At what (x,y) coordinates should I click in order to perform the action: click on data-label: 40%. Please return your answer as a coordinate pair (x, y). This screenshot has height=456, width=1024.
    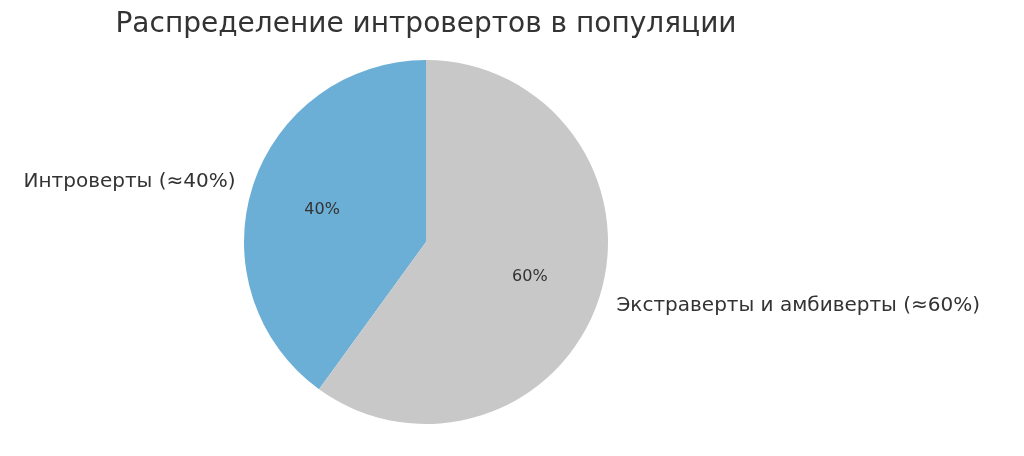
    Looking at the image, I should click on (322, 208).